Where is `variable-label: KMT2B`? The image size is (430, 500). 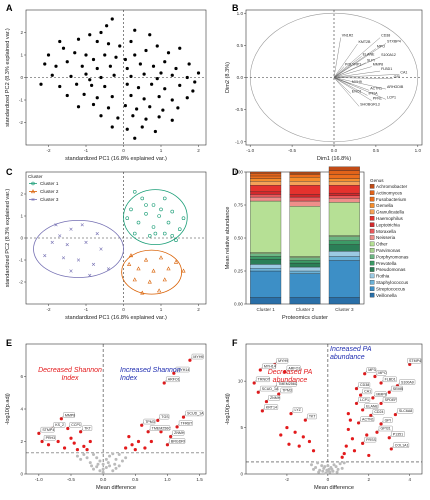 variable-label: KMT2B is located at coordinates (364, 42).